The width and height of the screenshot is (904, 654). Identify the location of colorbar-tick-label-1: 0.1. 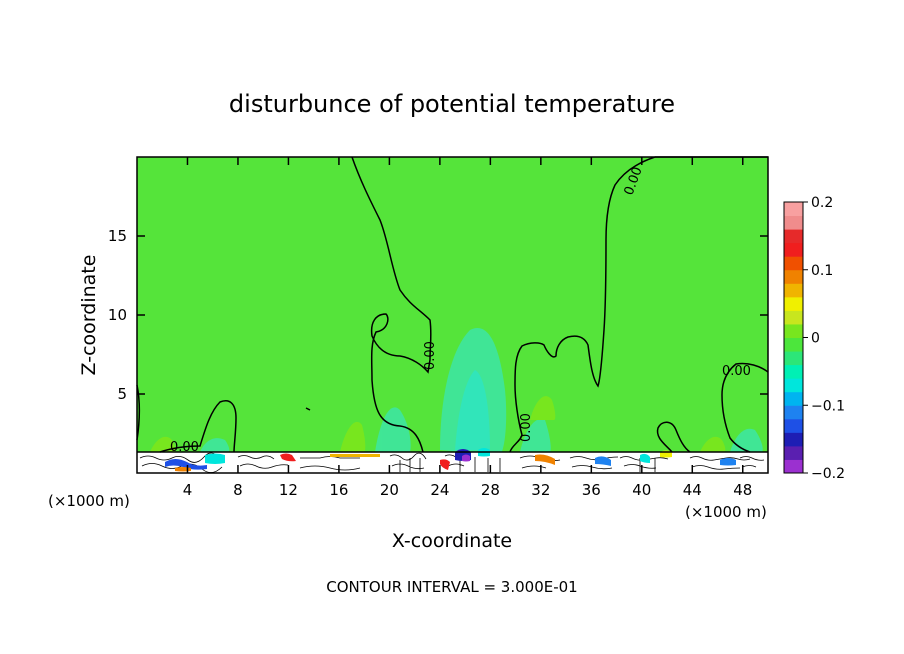
(822, 271).